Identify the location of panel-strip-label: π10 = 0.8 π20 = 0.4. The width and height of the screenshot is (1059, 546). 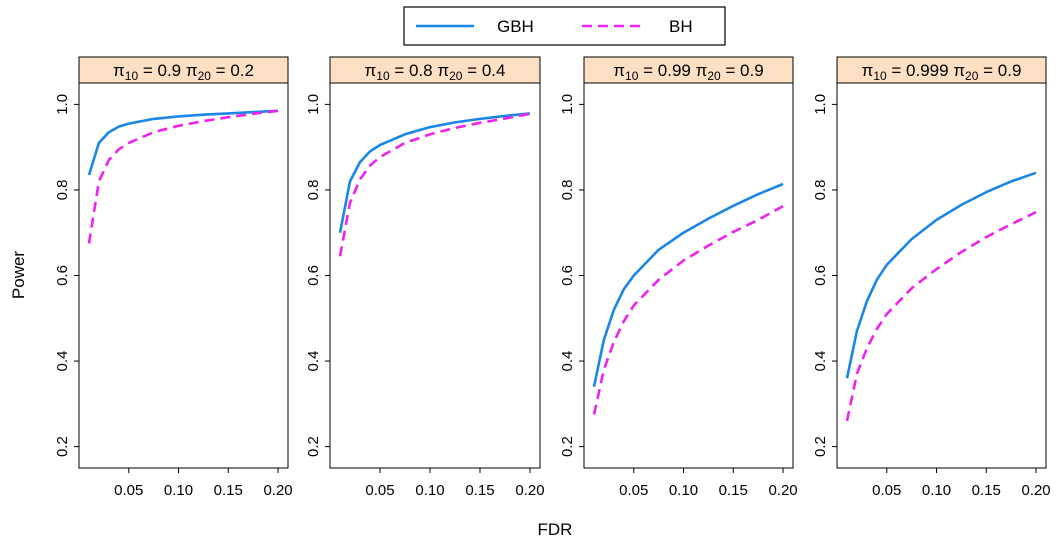
(435, 72).